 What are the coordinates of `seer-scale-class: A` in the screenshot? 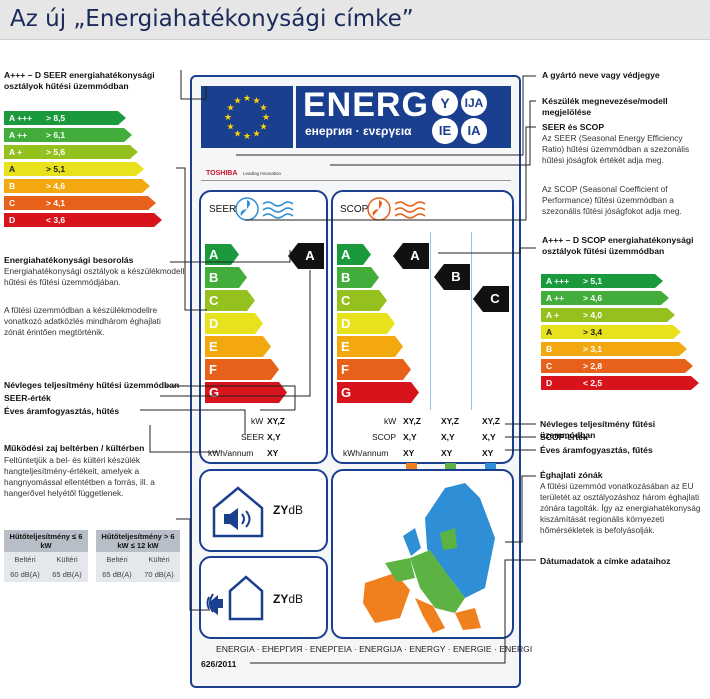 It's located at (12, 169).